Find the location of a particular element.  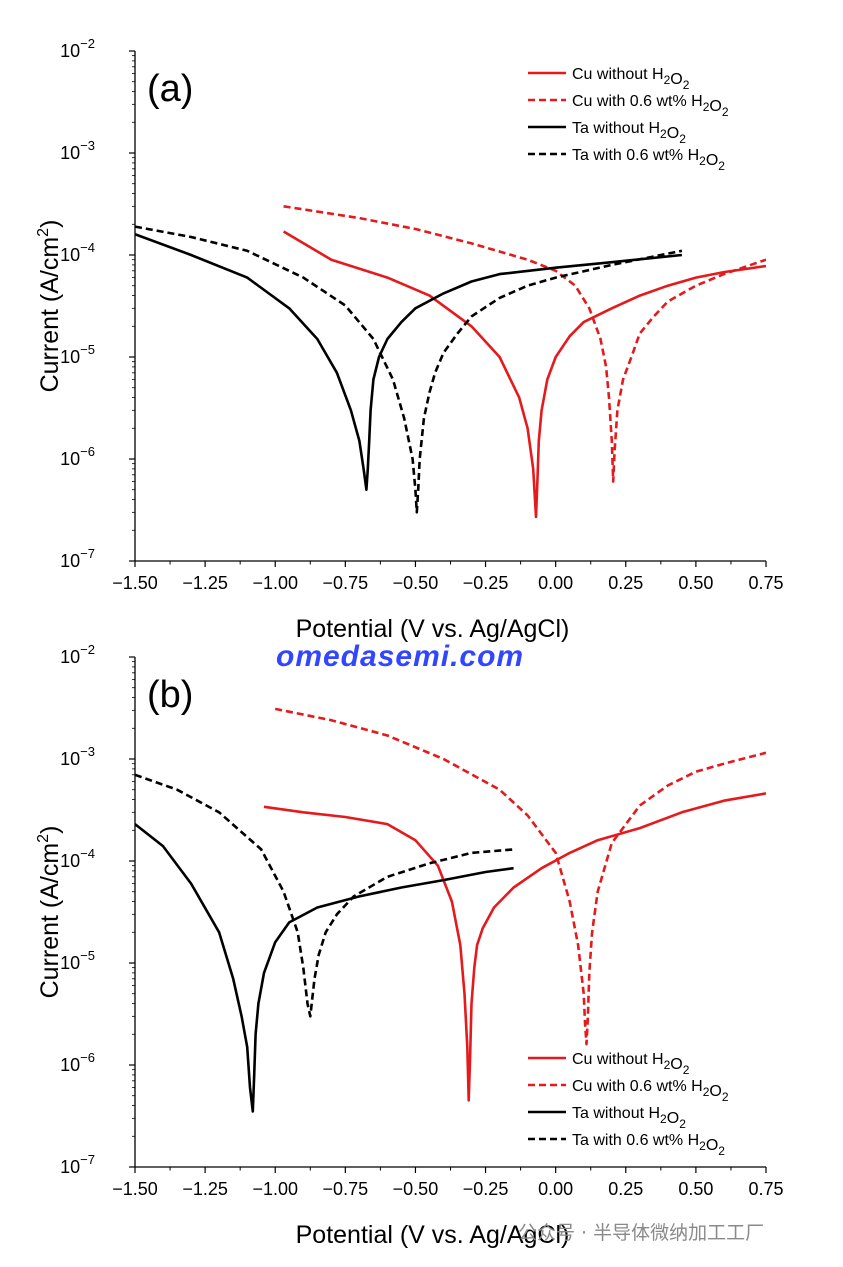

panel-label: (a) is located at coordinates (170, 89).